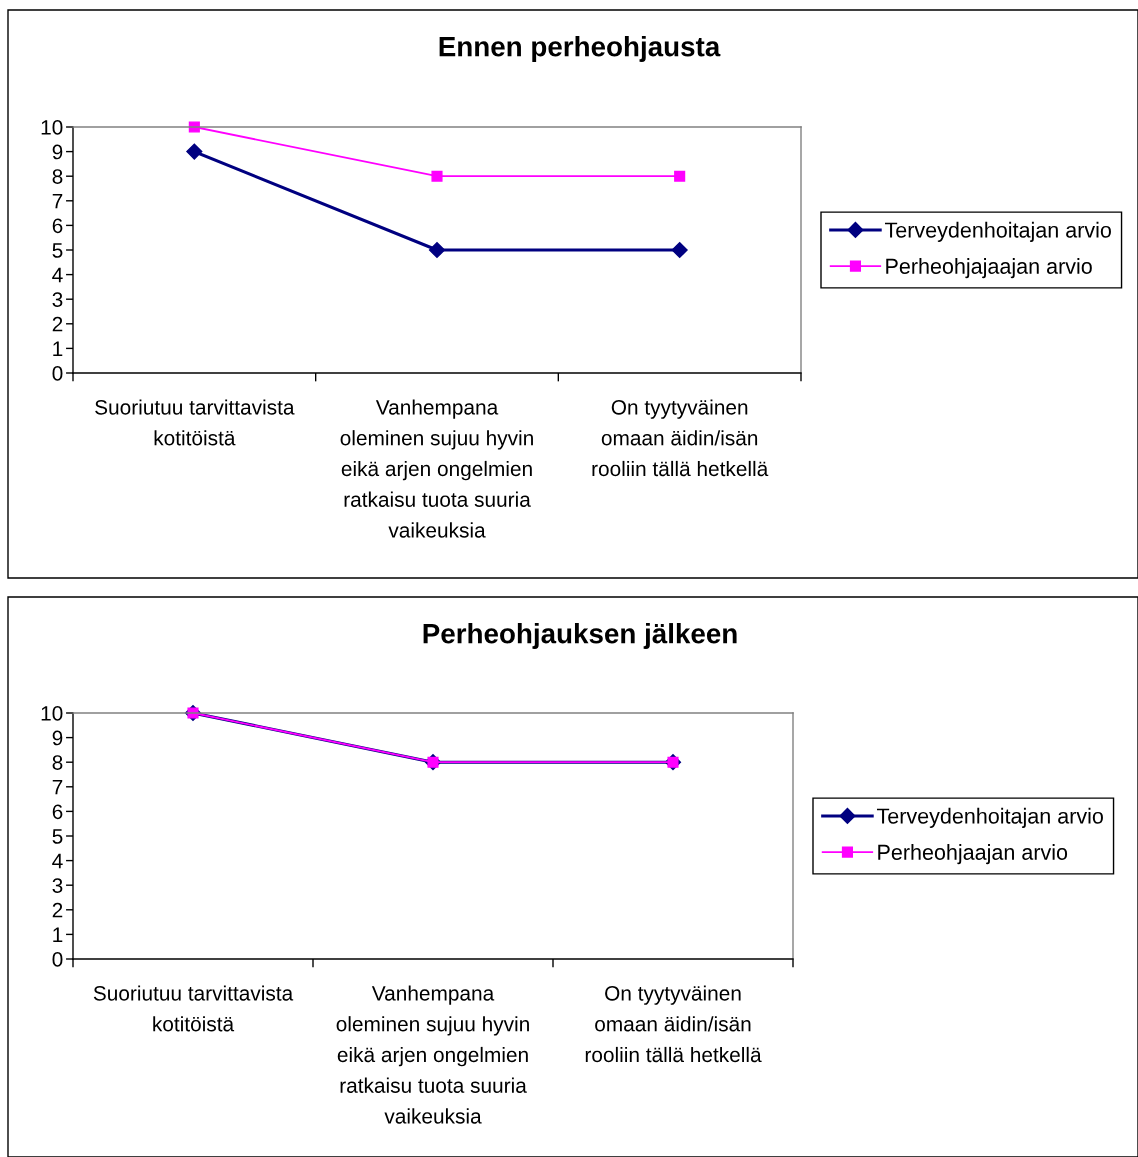 This screenshot has height=1157, width=1138. What do you see at coordinates (580, 49) in the screenshot?
I see `chart-title: Ennen perheohjausta` at bounding box center [580, 49].